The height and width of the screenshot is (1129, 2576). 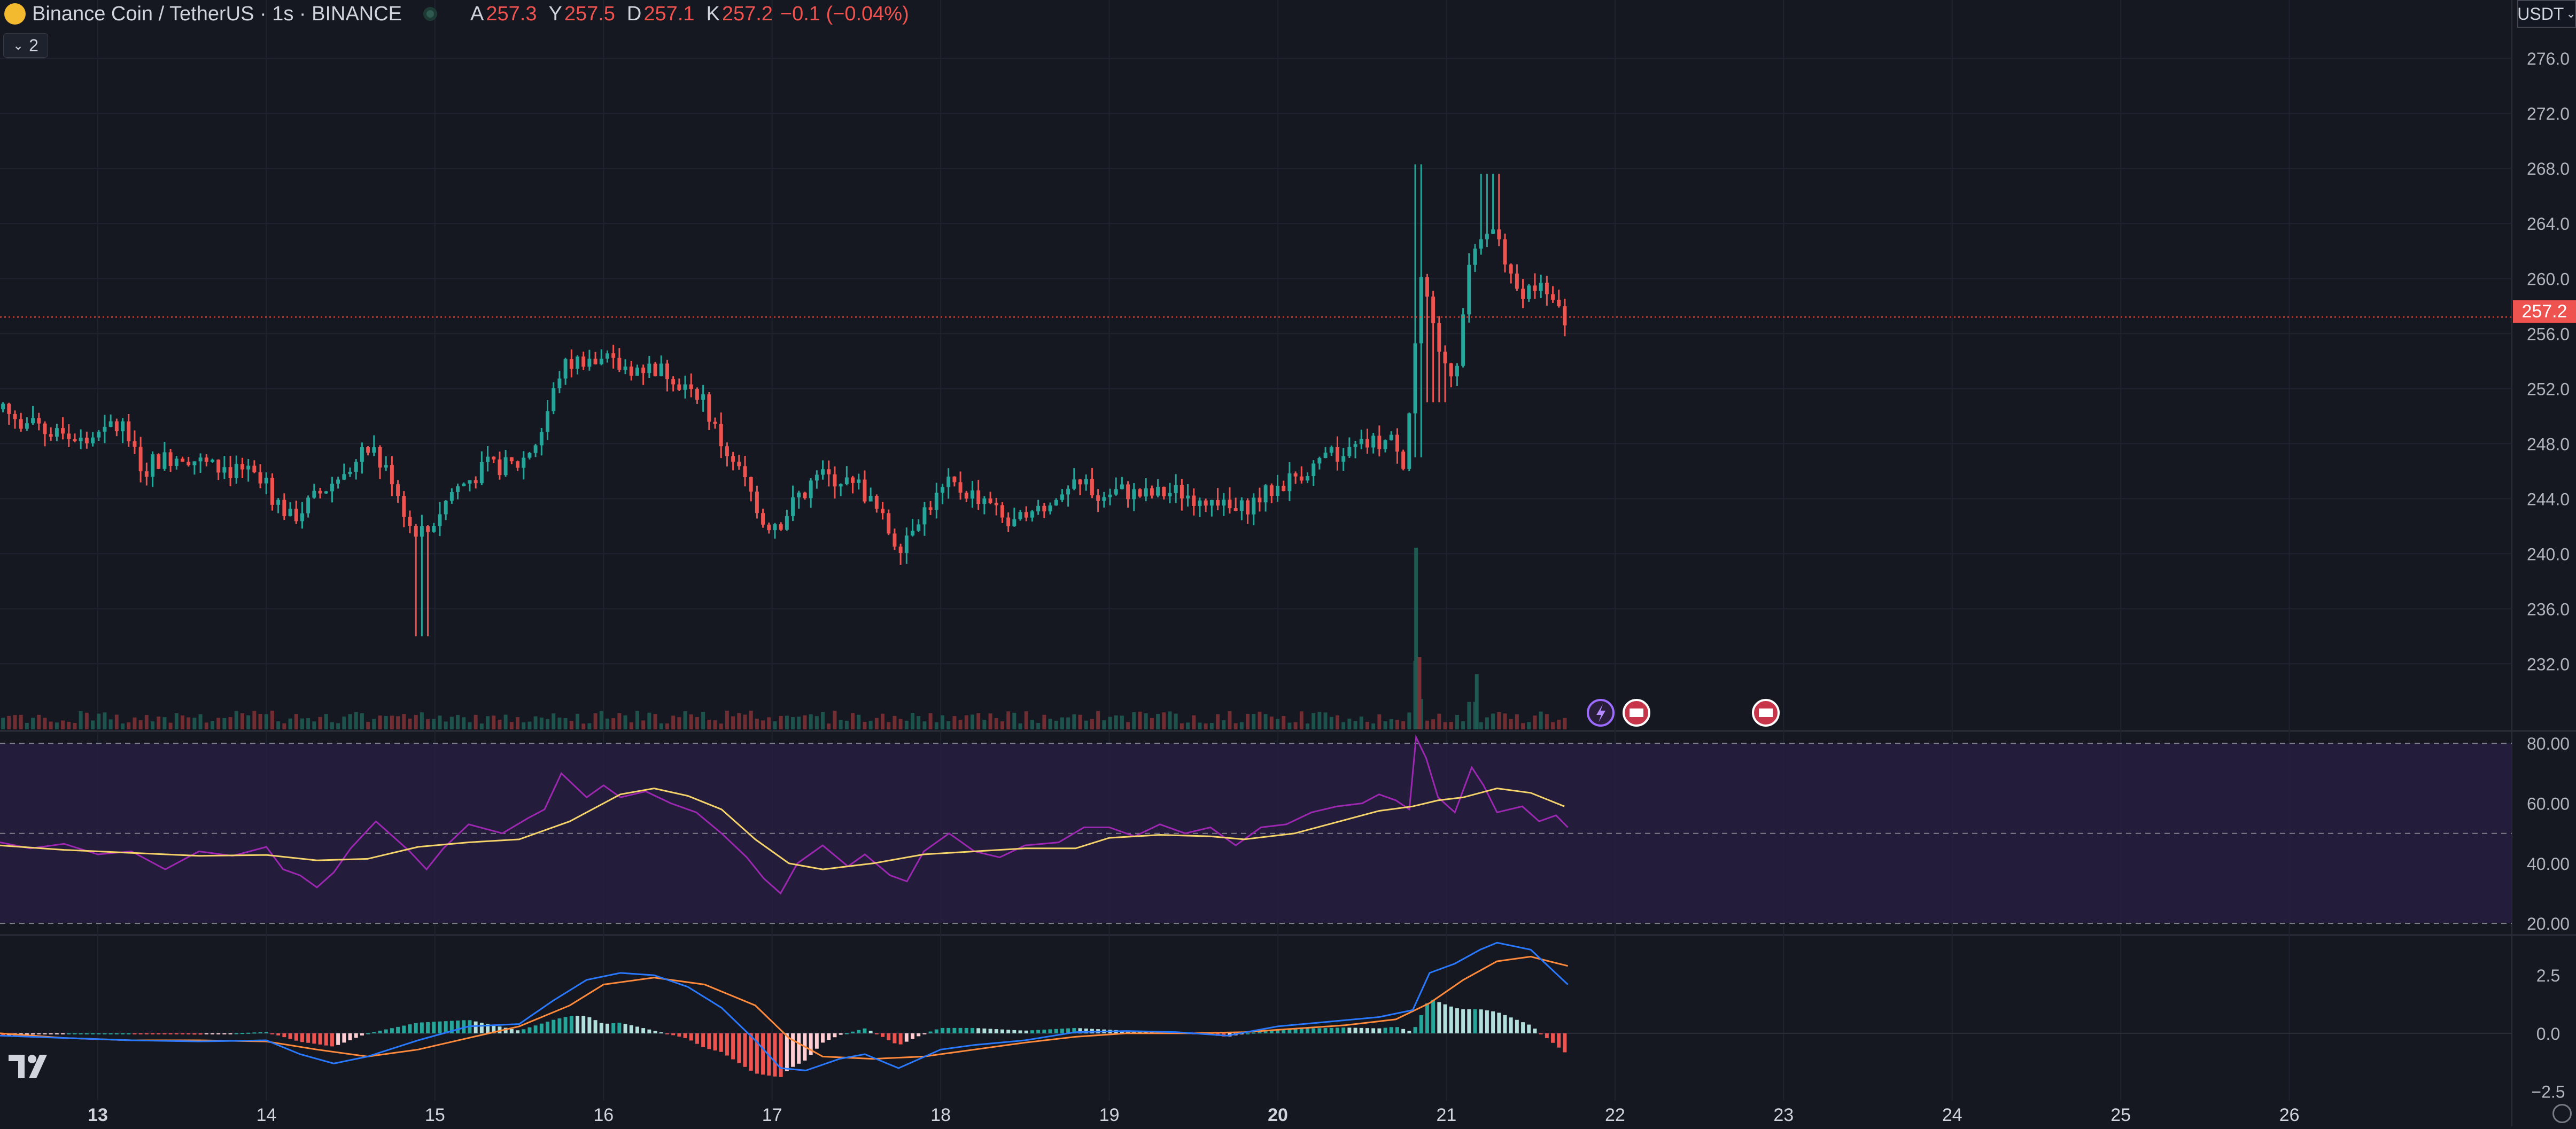 What do you see at coordinates (784, 1039) in the screenshot?
I see `macd-histogram` at bounding box center [784, 1039].